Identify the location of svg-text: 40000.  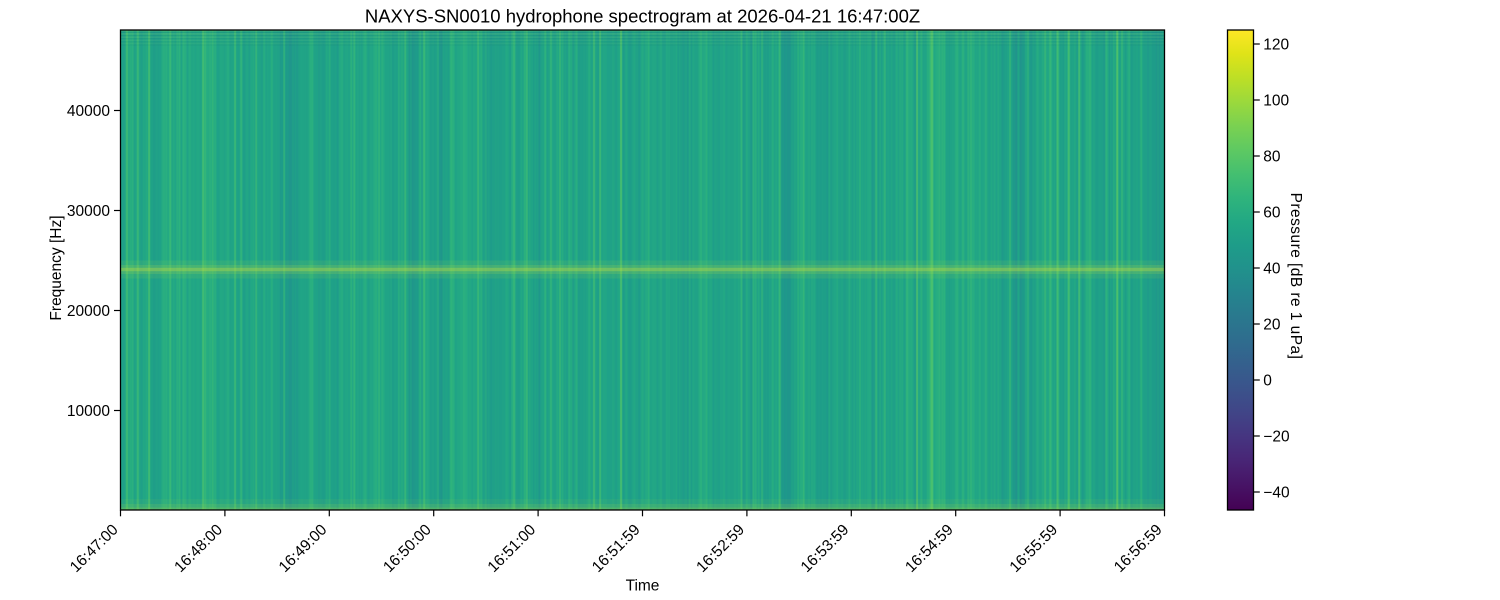
(88, 111).